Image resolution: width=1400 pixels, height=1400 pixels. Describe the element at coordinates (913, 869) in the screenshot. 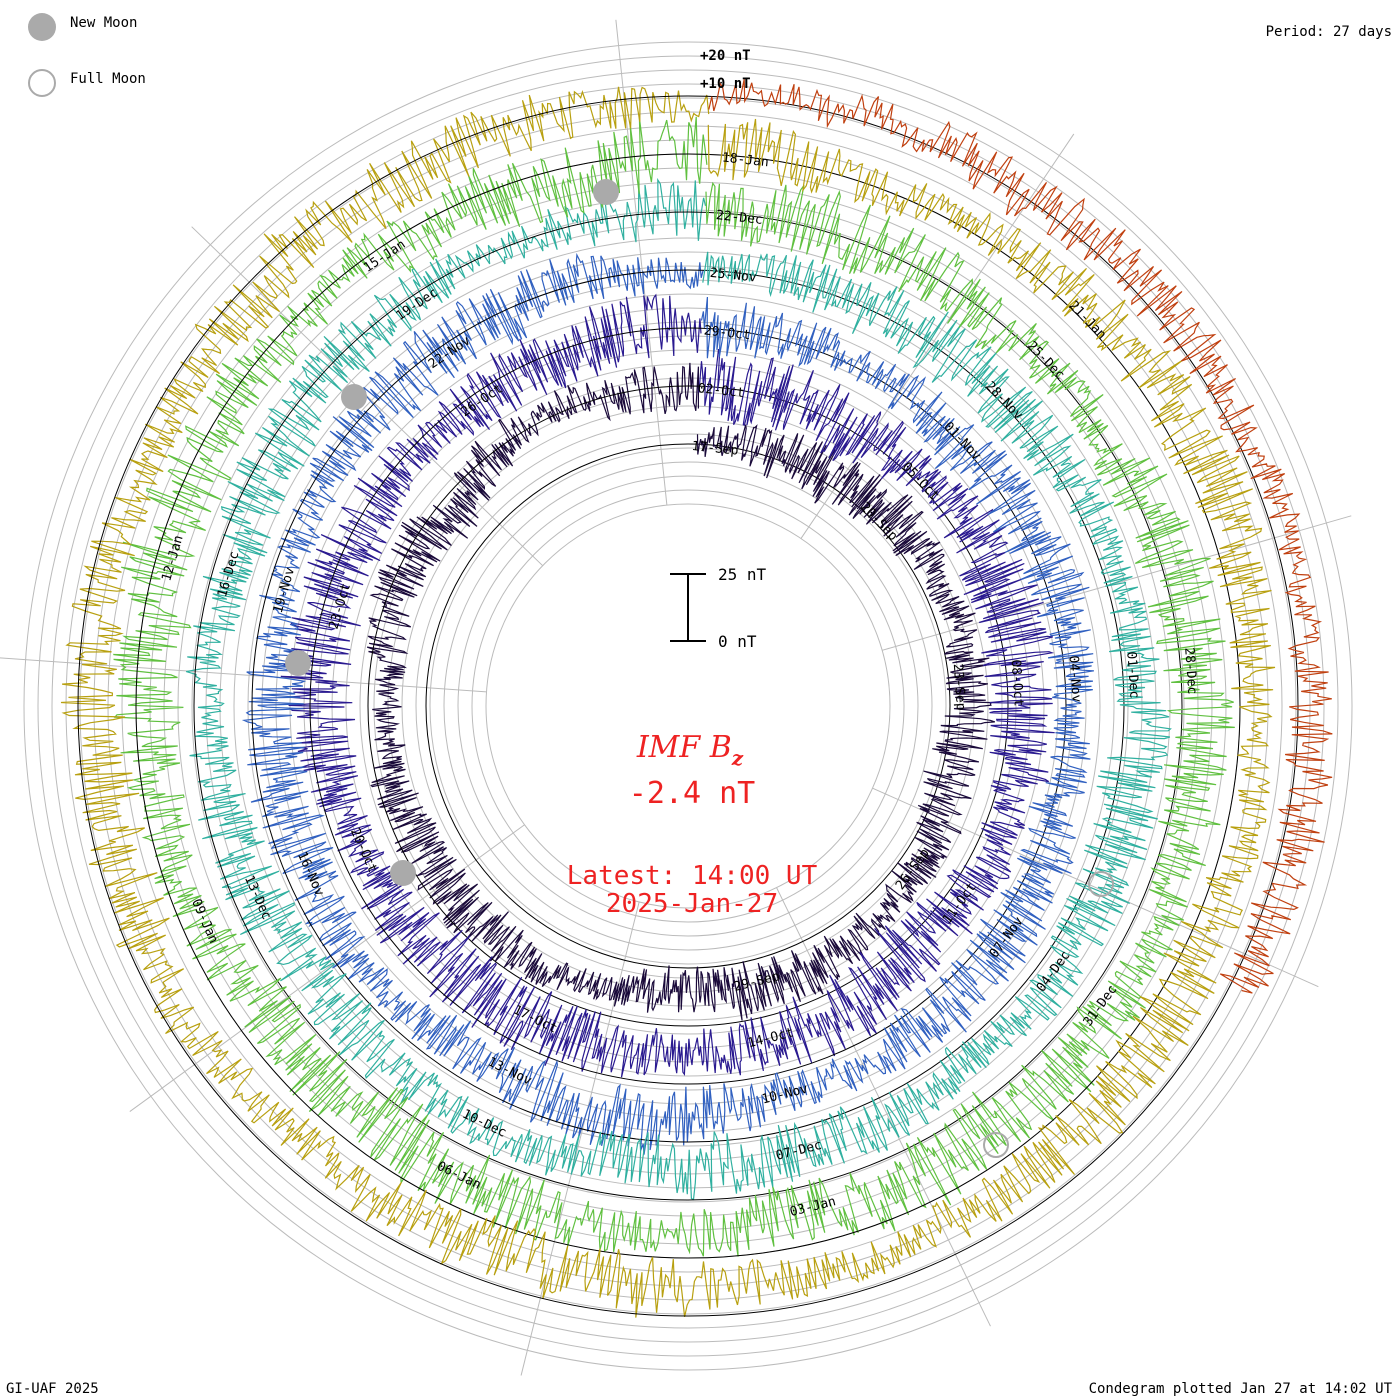

I see `date-label-26-Sep: 26-Sep` at that location.